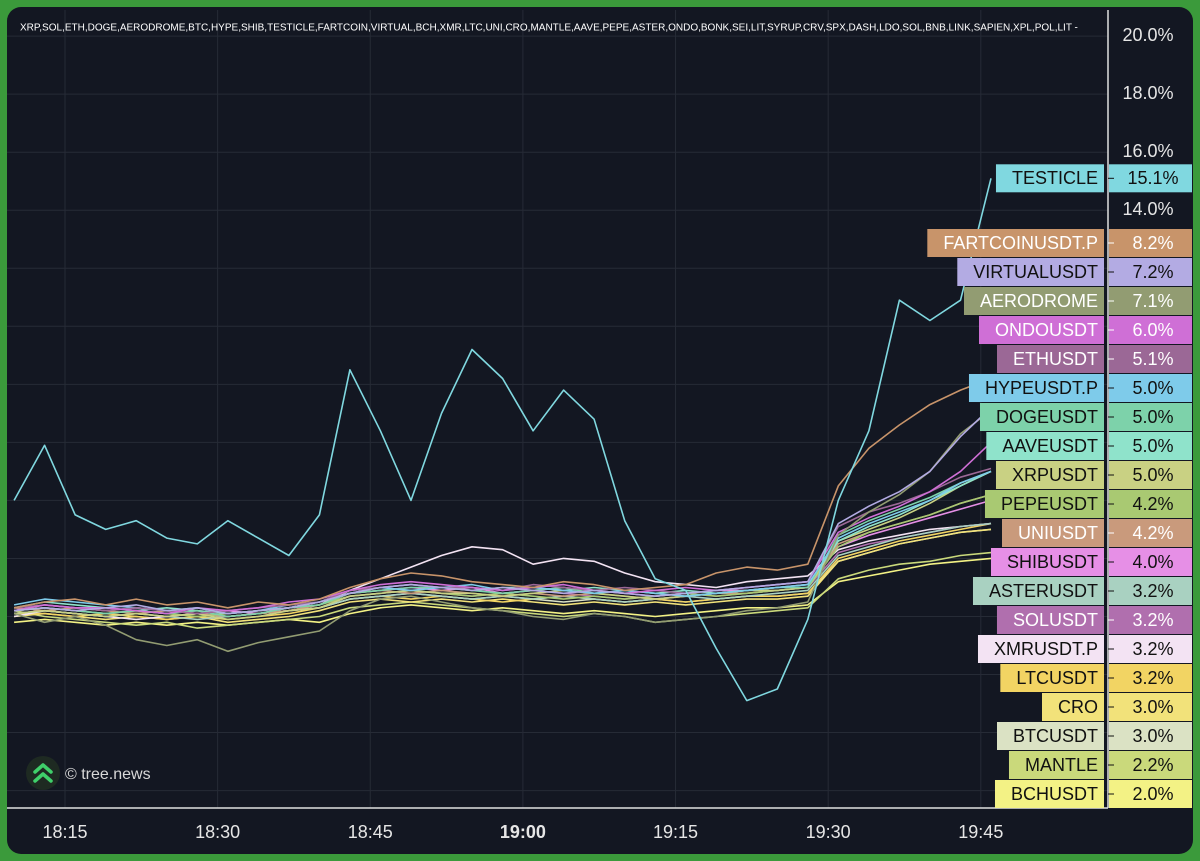 The height and width of the screenshot is (861, 1200). Describe the element at coordinates (1147, 151) in the screenshot. I see `y-tick-label: 16.0%` at that location.